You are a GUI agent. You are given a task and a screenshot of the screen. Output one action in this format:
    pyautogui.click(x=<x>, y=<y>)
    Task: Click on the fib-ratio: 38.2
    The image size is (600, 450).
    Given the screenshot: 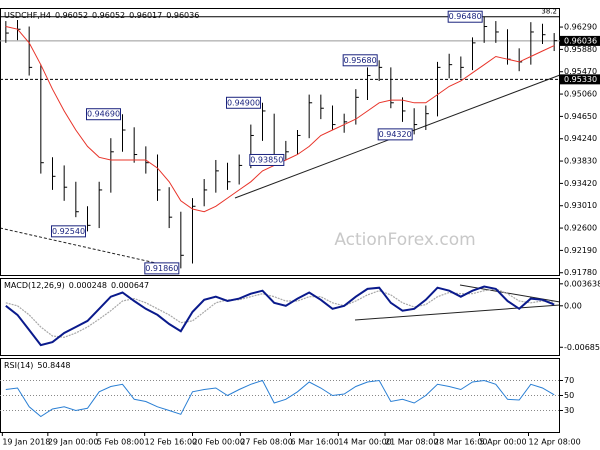 What is the action you would take?
    pyautogui.click(x=549, y=12)
    